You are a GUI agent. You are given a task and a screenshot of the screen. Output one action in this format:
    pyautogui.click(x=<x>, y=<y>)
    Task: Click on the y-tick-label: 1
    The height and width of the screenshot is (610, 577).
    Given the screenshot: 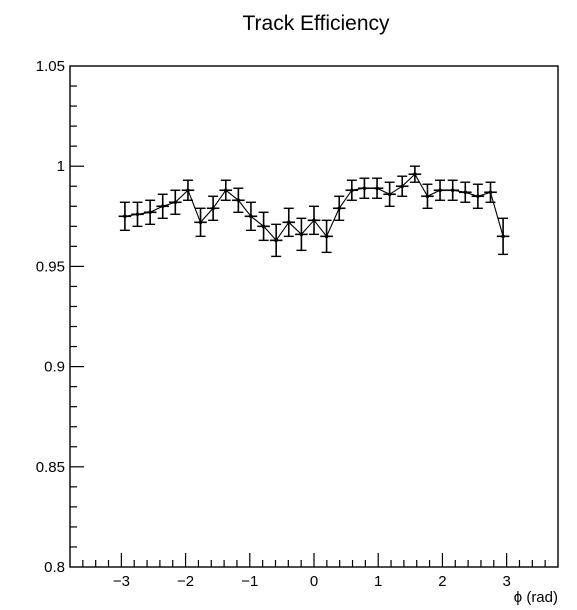 What is the action you would take?
    pyautogui.click(x=61, y=166)
    